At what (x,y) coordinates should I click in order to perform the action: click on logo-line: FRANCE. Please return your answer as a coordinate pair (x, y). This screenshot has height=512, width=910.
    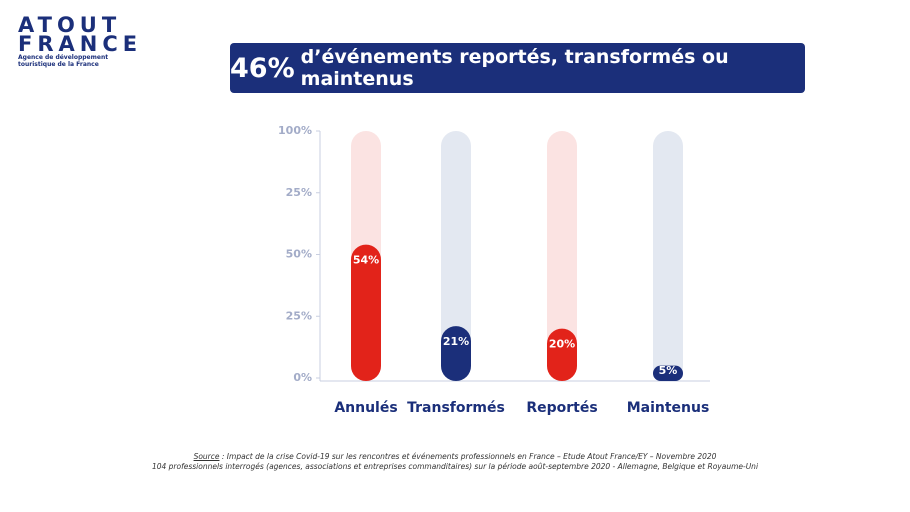
    Looking at the image, I should click on (80, 44).